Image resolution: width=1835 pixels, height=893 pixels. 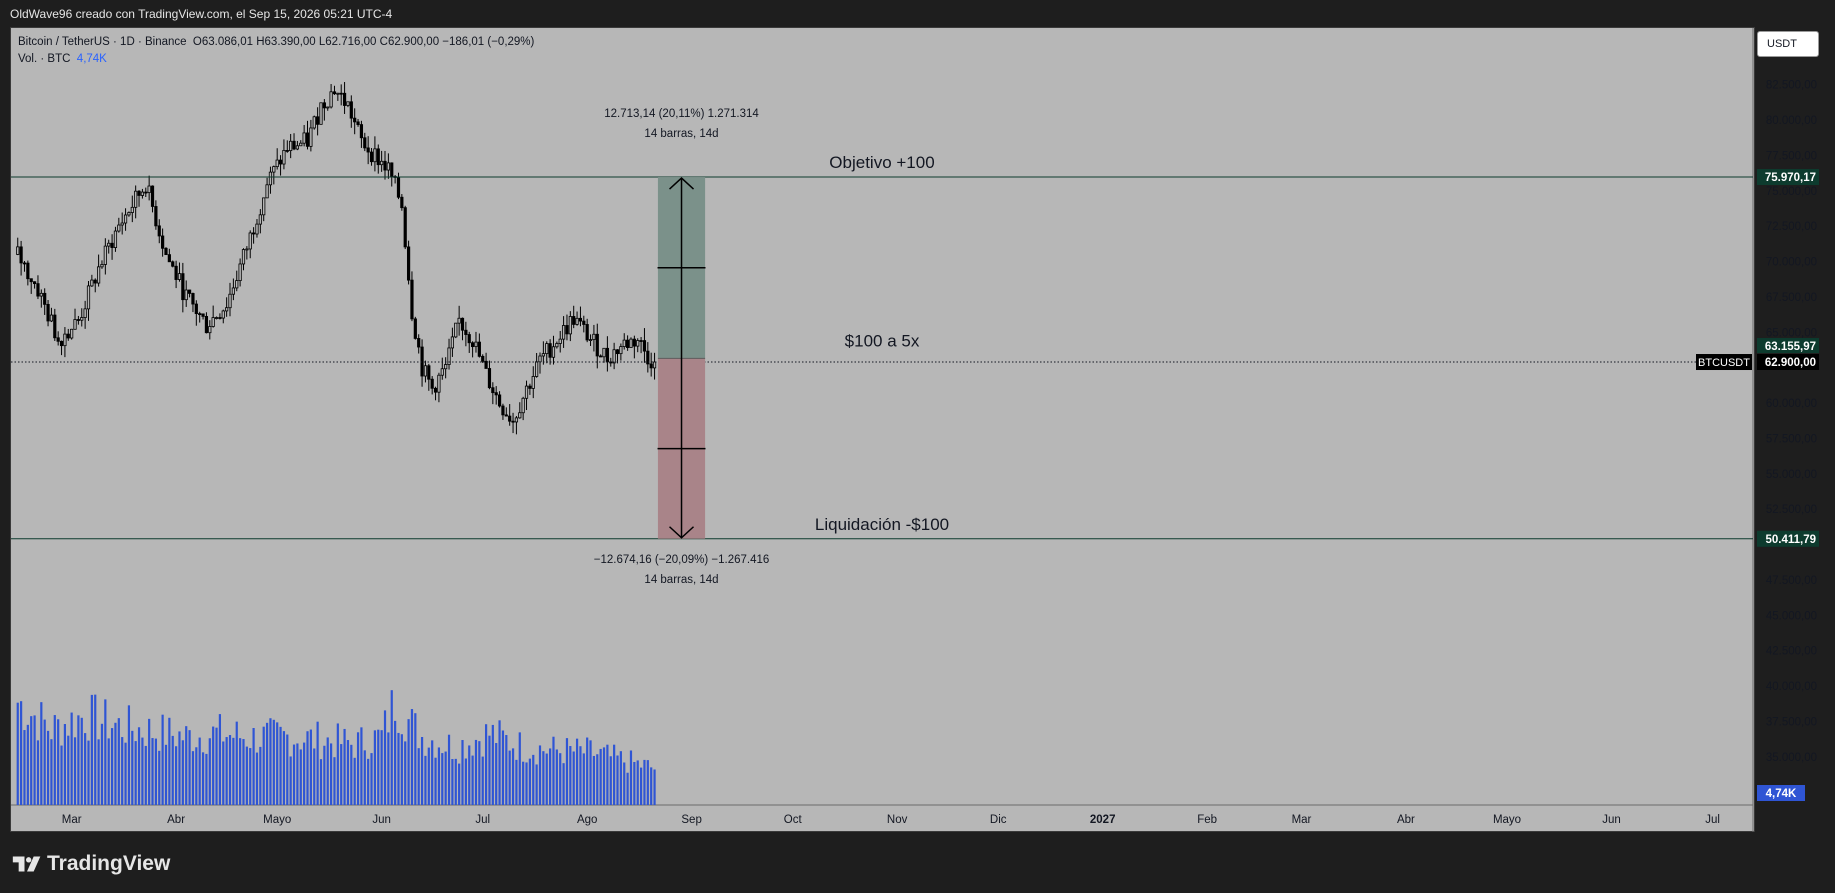 I want to click on price-tick-label: 77.500,00, so click(x=1791, y=156).